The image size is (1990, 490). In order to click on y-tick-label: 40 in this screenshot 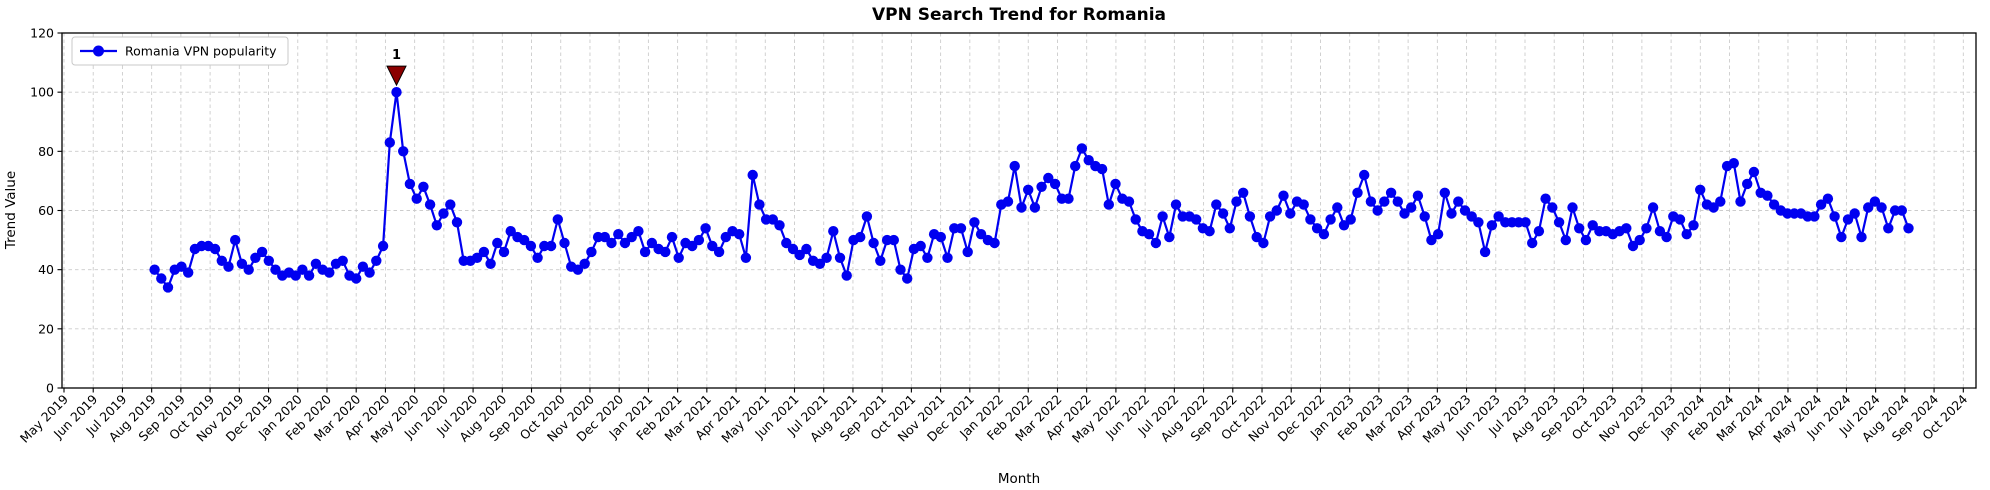, I will do `click(46, 269)`.